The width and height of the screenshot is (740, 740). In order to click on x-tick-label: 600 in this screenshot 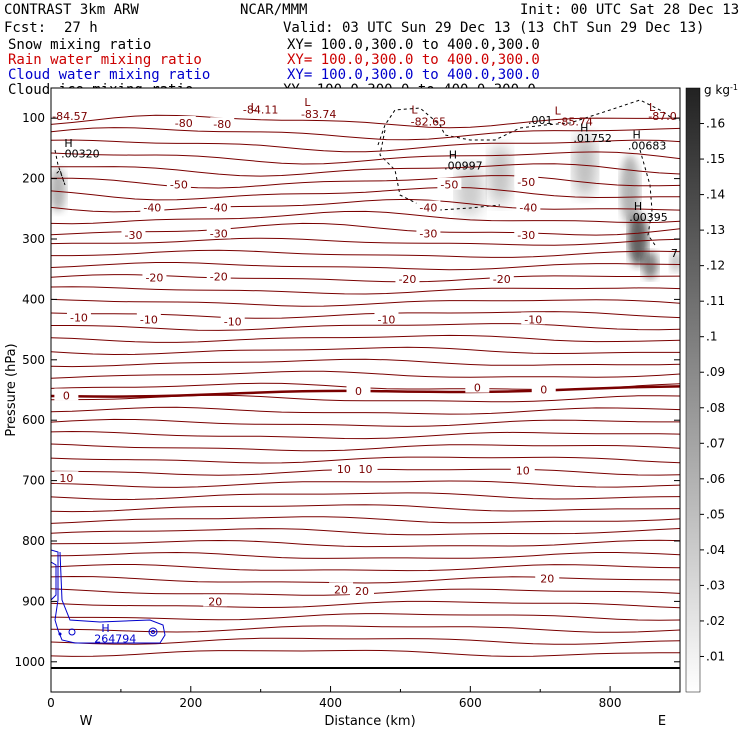, I will do `click(470, 703)`.